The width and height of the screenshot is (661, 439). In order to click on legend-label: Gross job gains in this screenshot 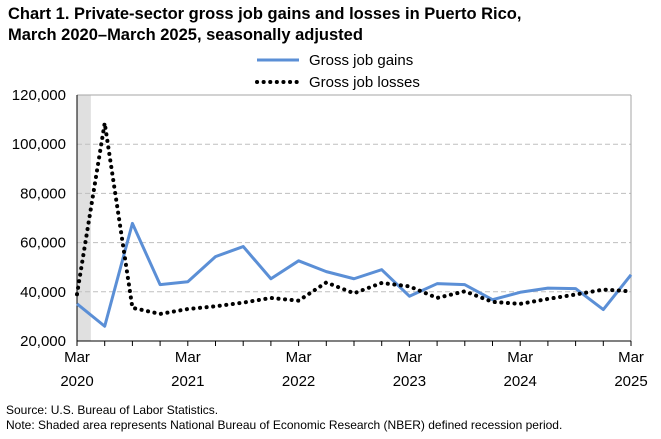, I will do `click(361, 60)`.